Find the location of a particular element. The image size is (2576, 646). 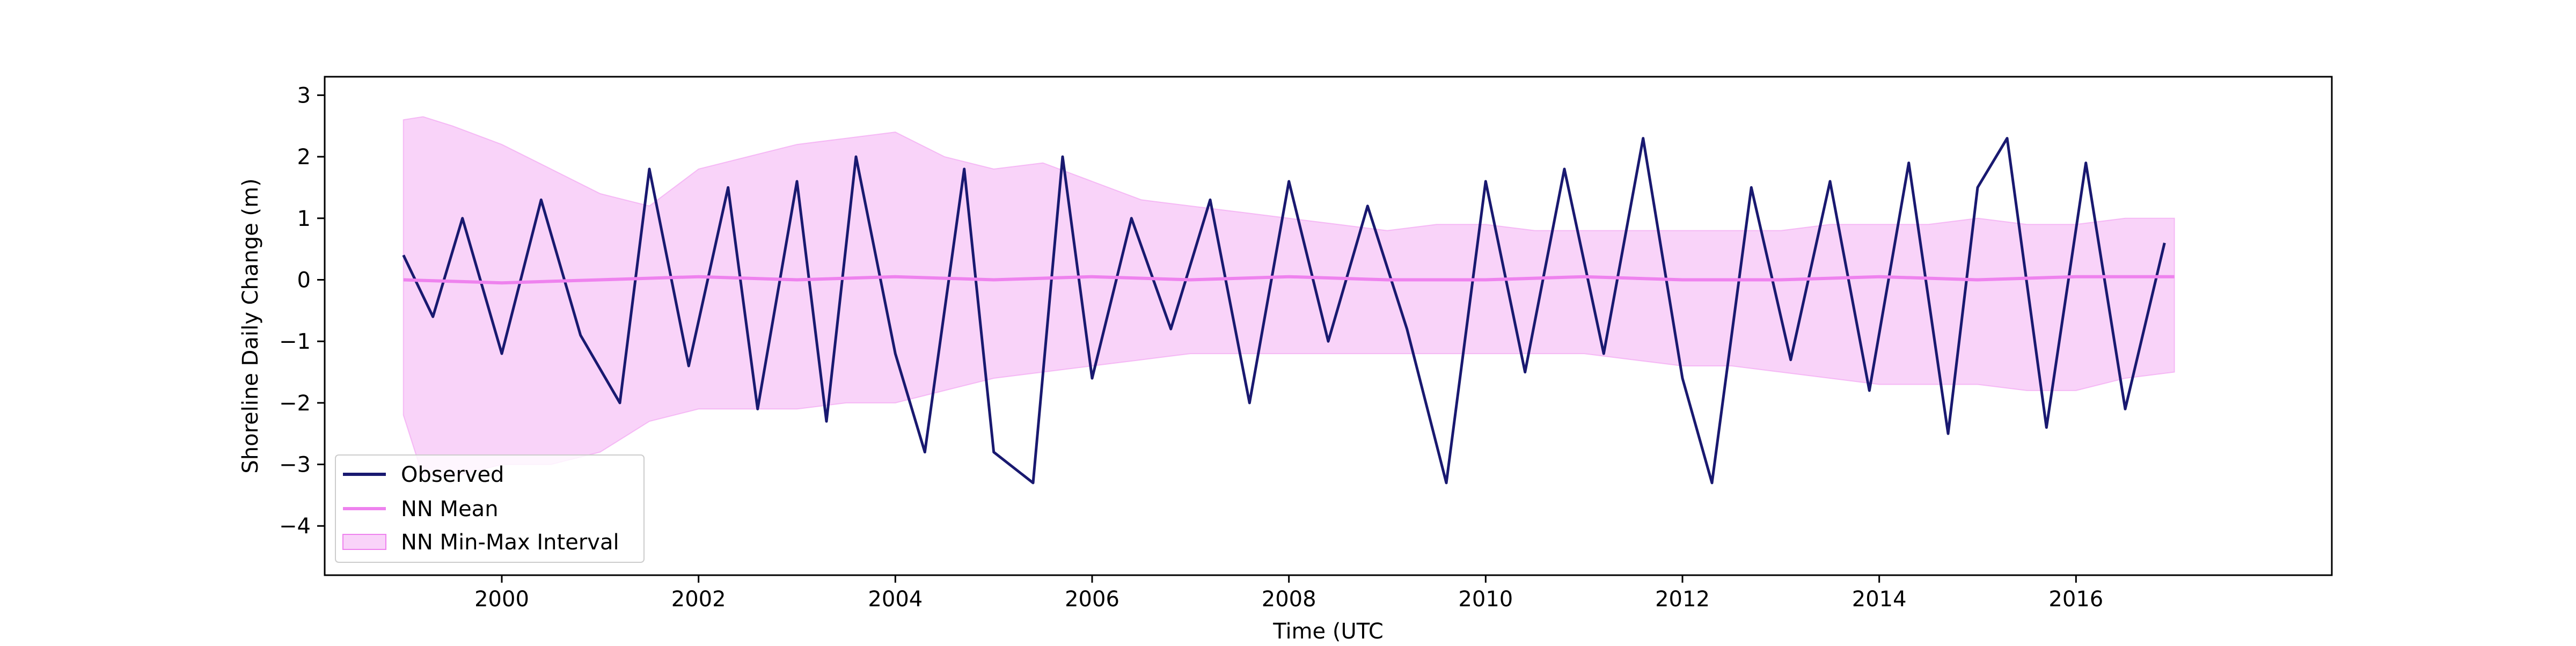

legend-box is located at coordinates (490, 508).